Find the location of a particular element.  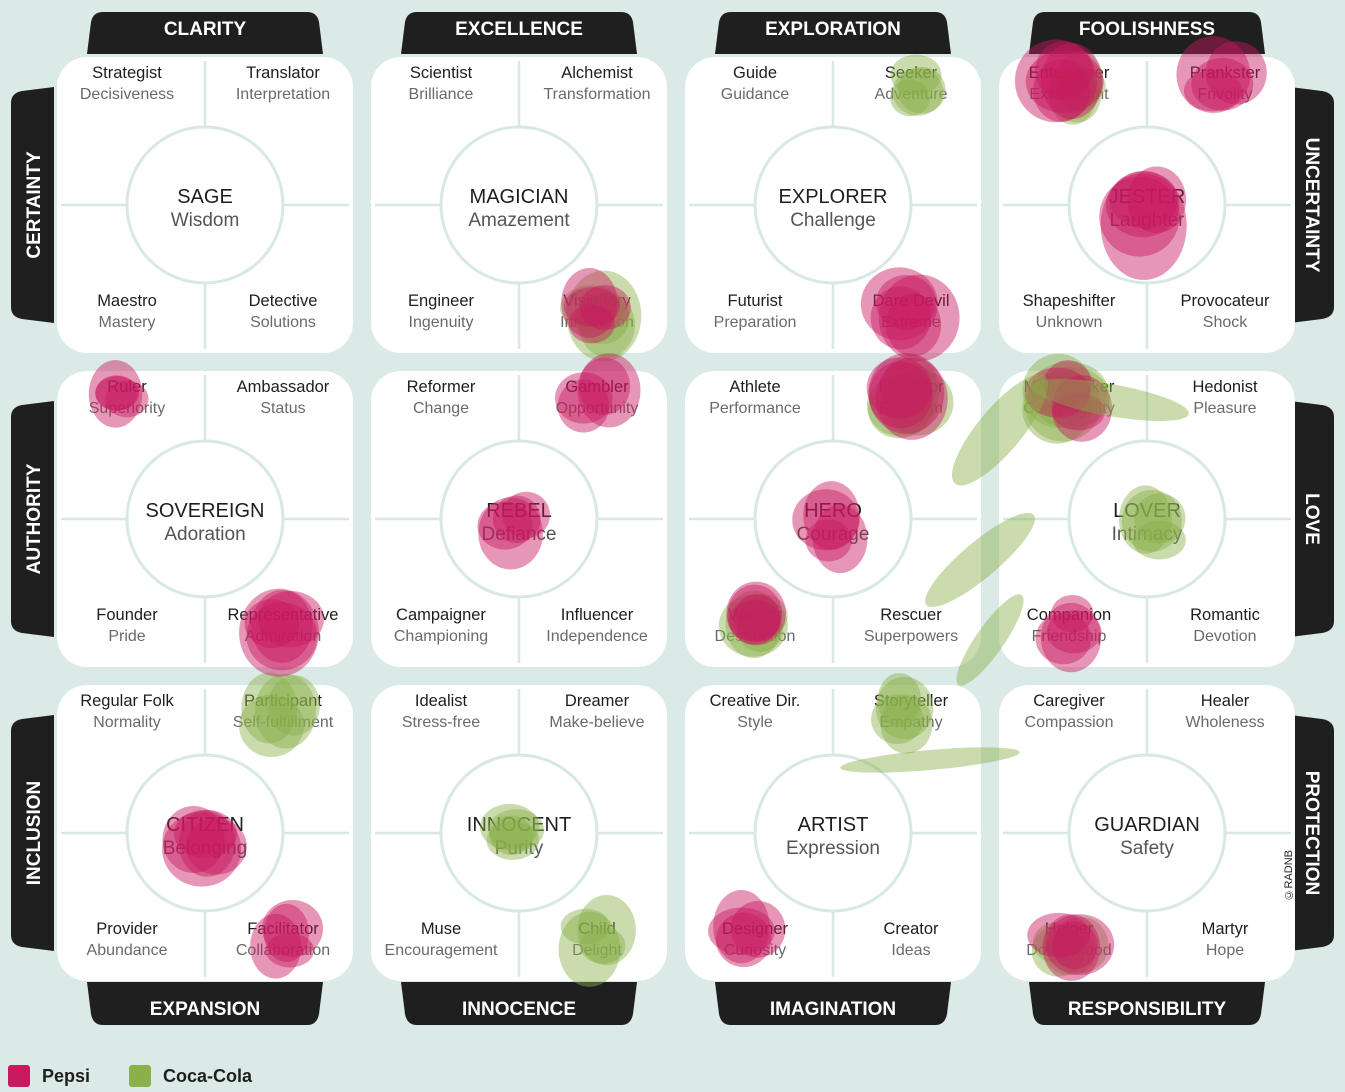

coca-cola-blob-hero-warrior is located at coordinates (753, 624).